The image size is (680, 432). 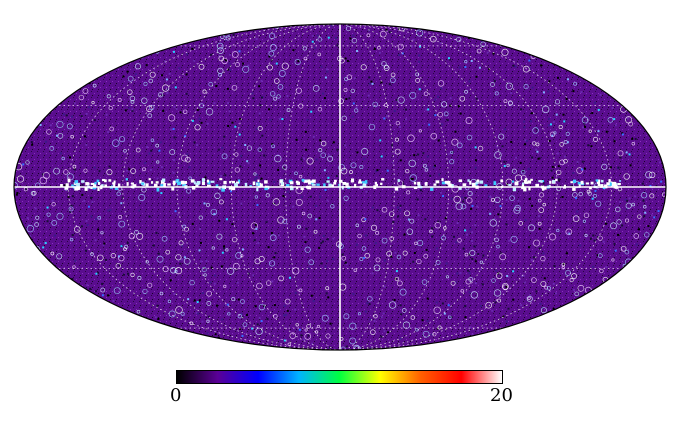 I want to click on colorbar-min-label: 0, so click(x=176, y=395).